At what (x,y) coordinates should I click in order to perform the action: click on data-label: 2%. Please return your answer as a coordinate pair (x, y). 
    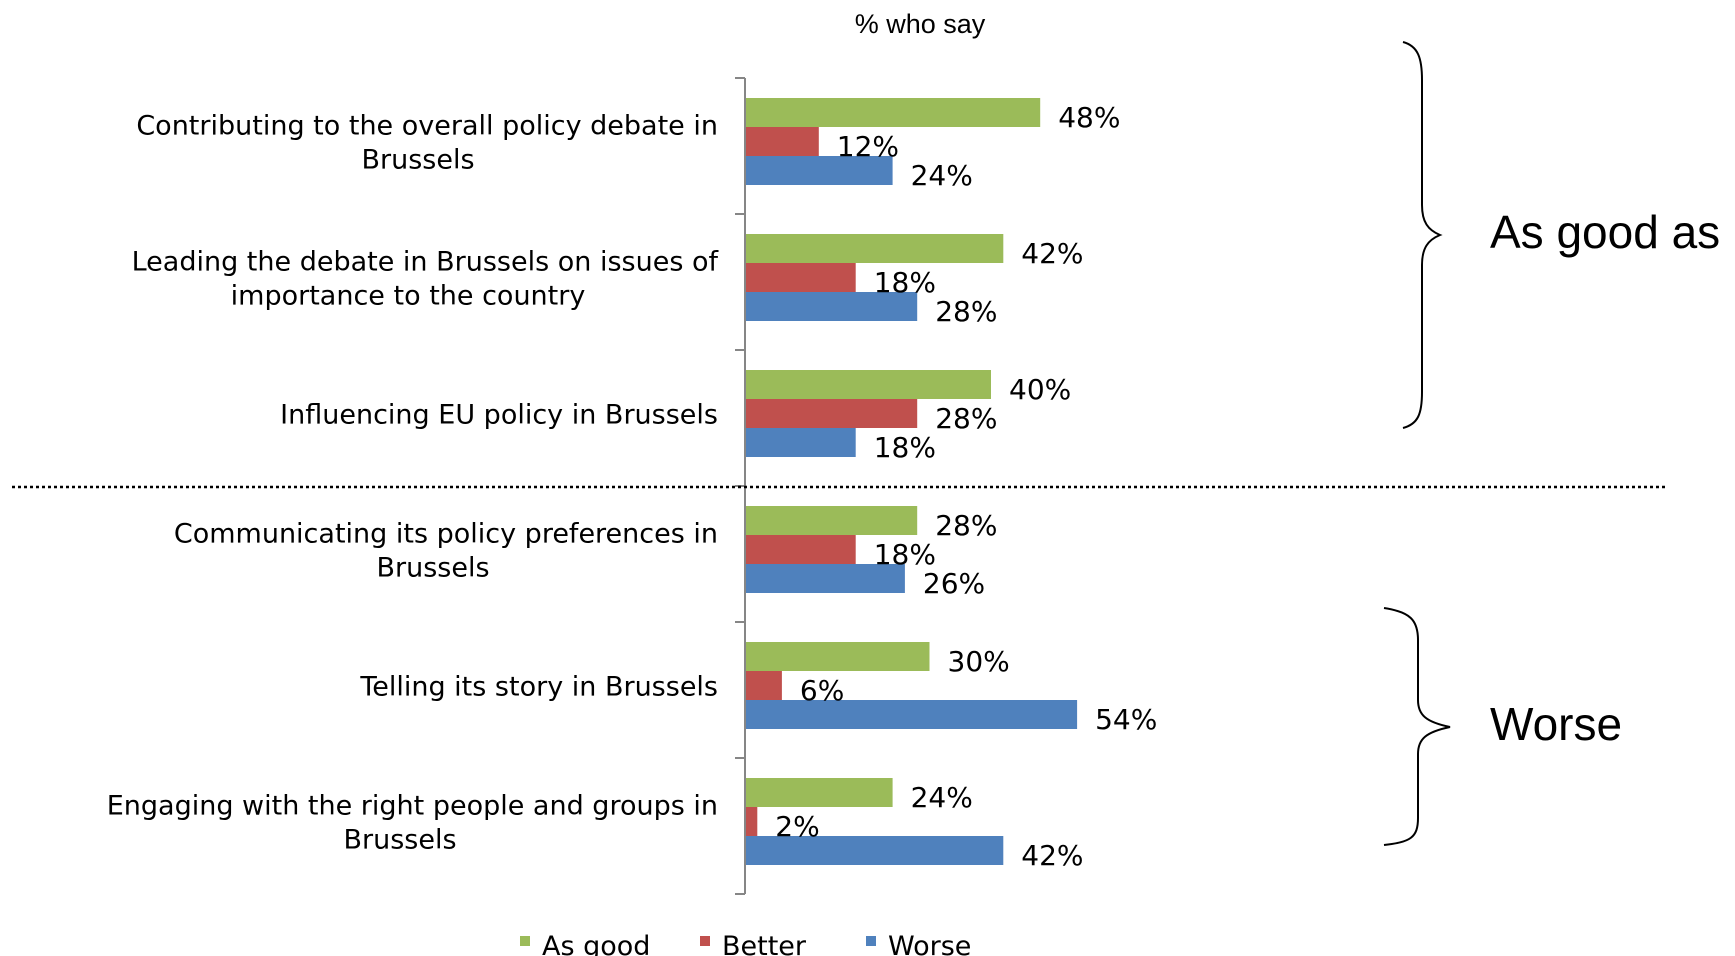
    Looking at the image, I should click on (797, 826).